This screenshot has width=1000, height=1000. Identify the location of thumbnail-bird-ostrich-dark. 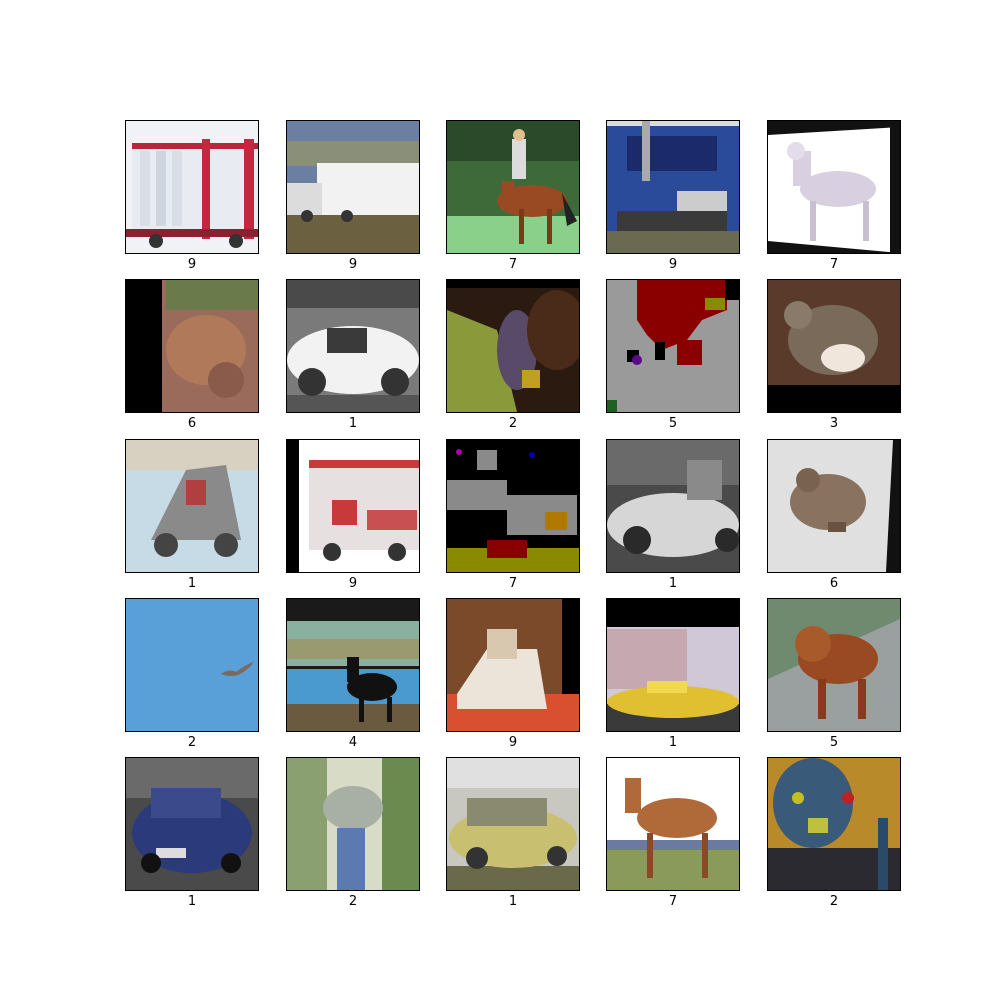
(834, 824).